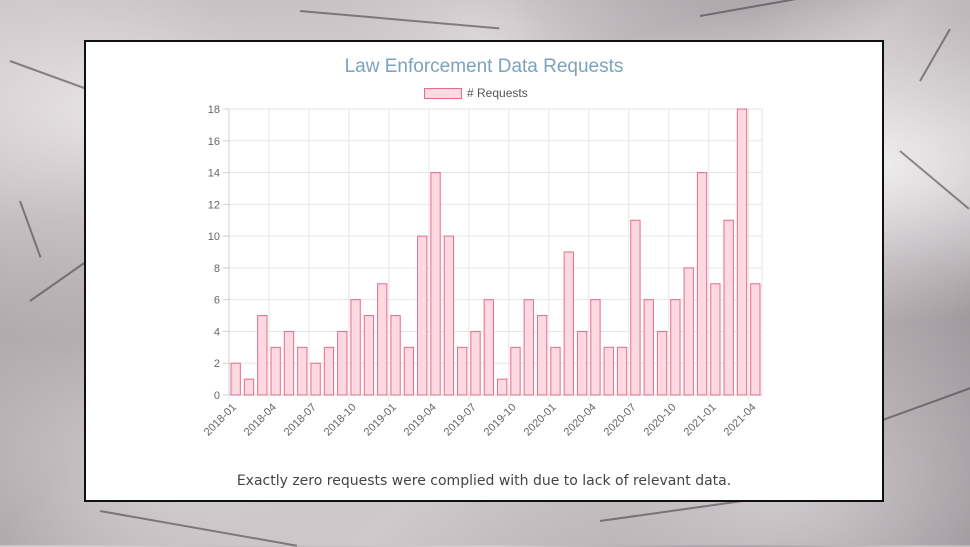  Describe the element at coordinates (620, 419) in the screenshot. I see `x-tick-label: 2020-07` at that location.